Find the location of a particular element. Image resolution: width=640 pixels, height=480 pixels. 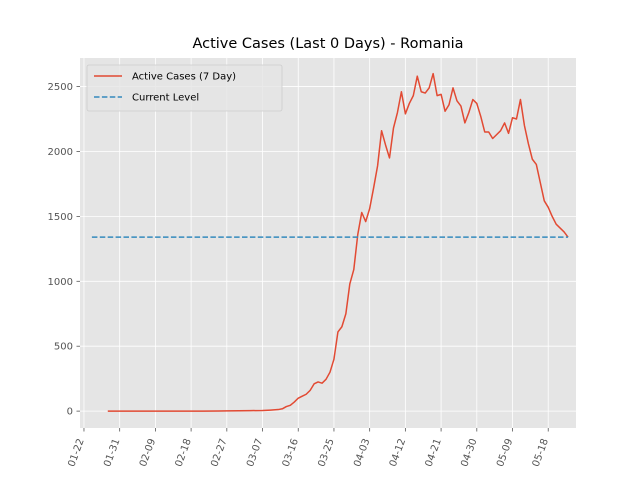

y-tick-label: 0 is located at coordinates (70, 412).